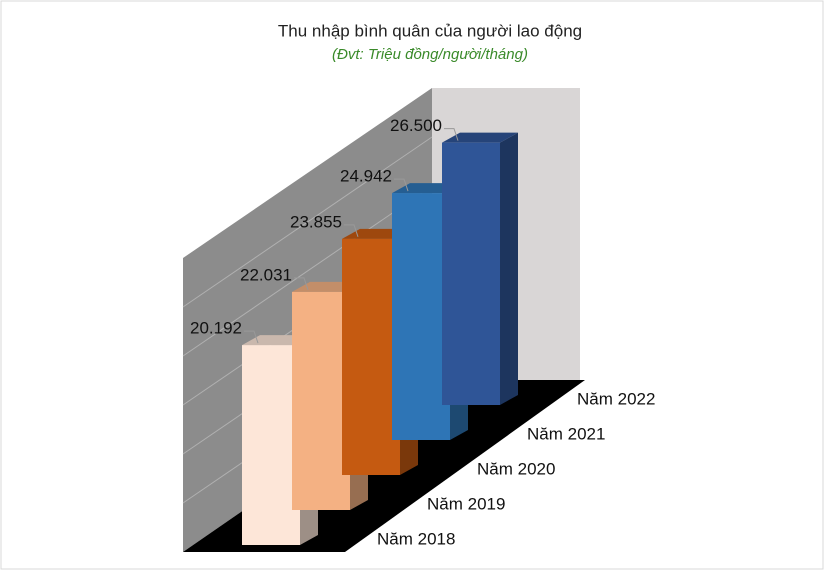 The image size is (840, 571). I want to click on x-tick-label: Năm 2022, so click(616, 398).